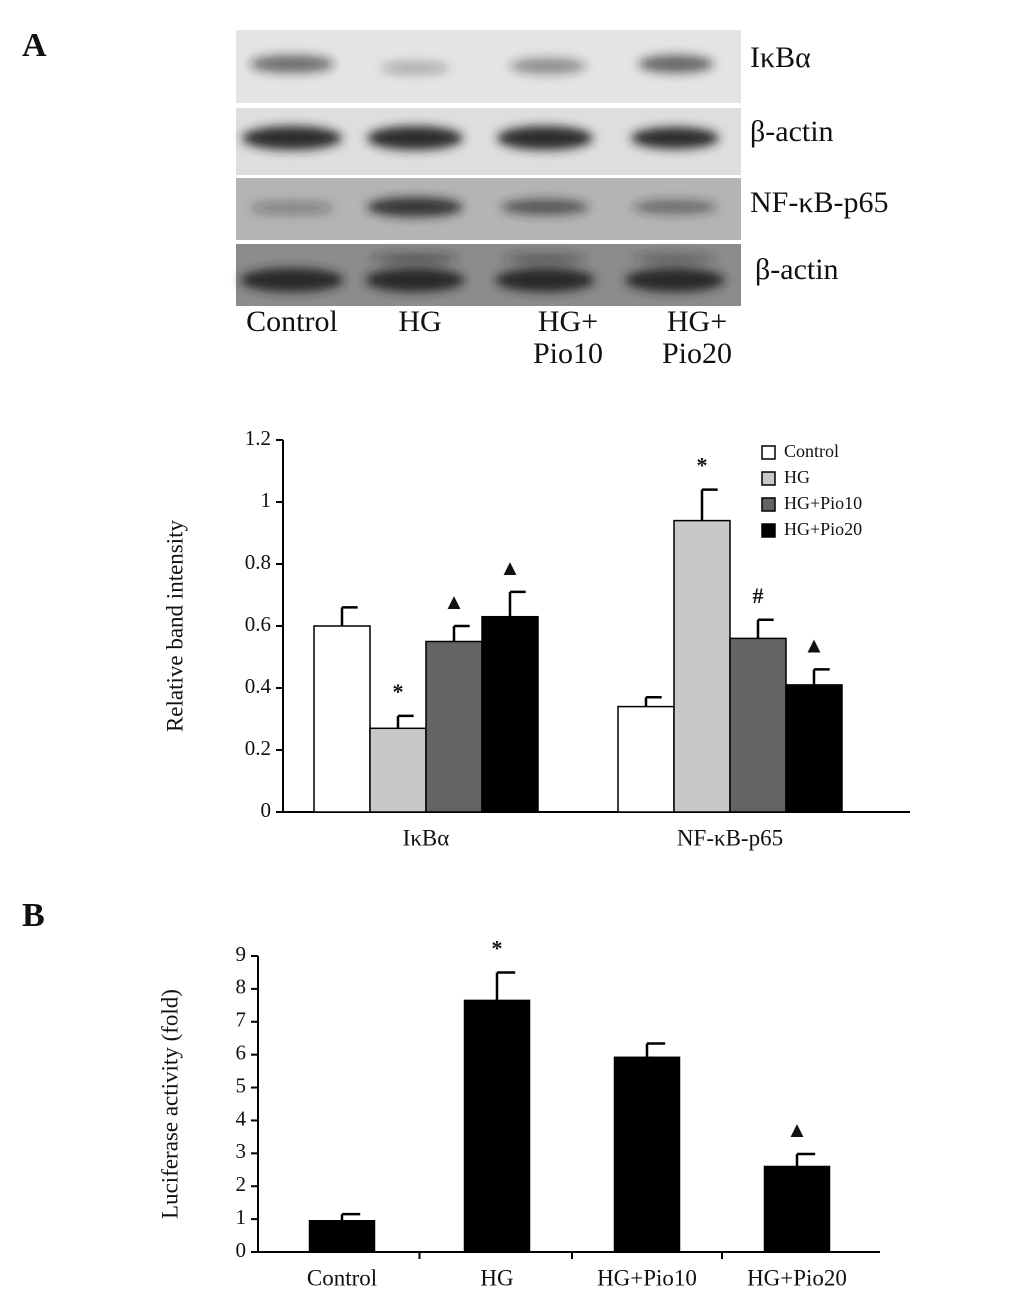  Describe the element at coordinates (258, 686) in the screenshot. I see `y-tick-label: 0.4` at that location.